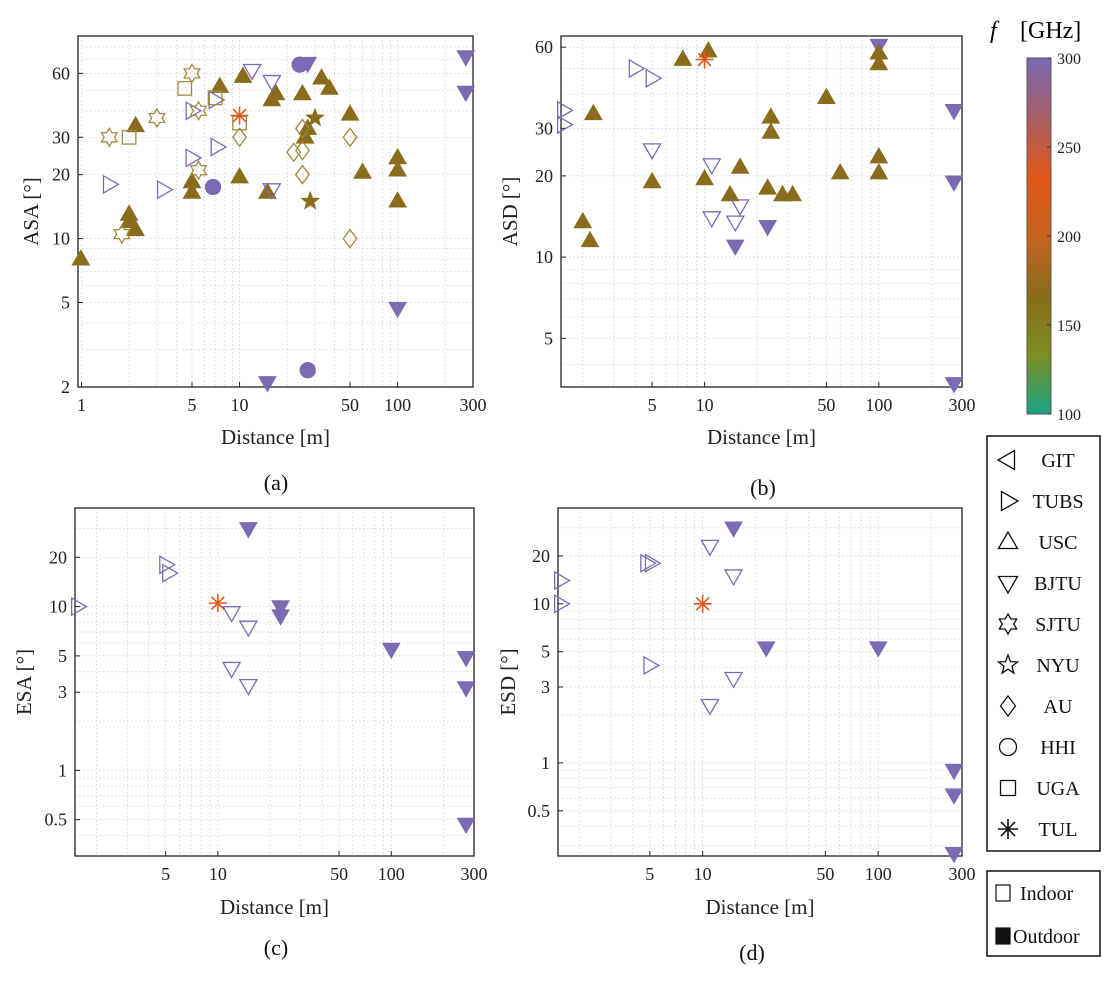 This screenshot has width=1114, height=984. Describe the element at coordinates (1036, 706) in the screenshot. I see `legend-item-au: AU` at that location.